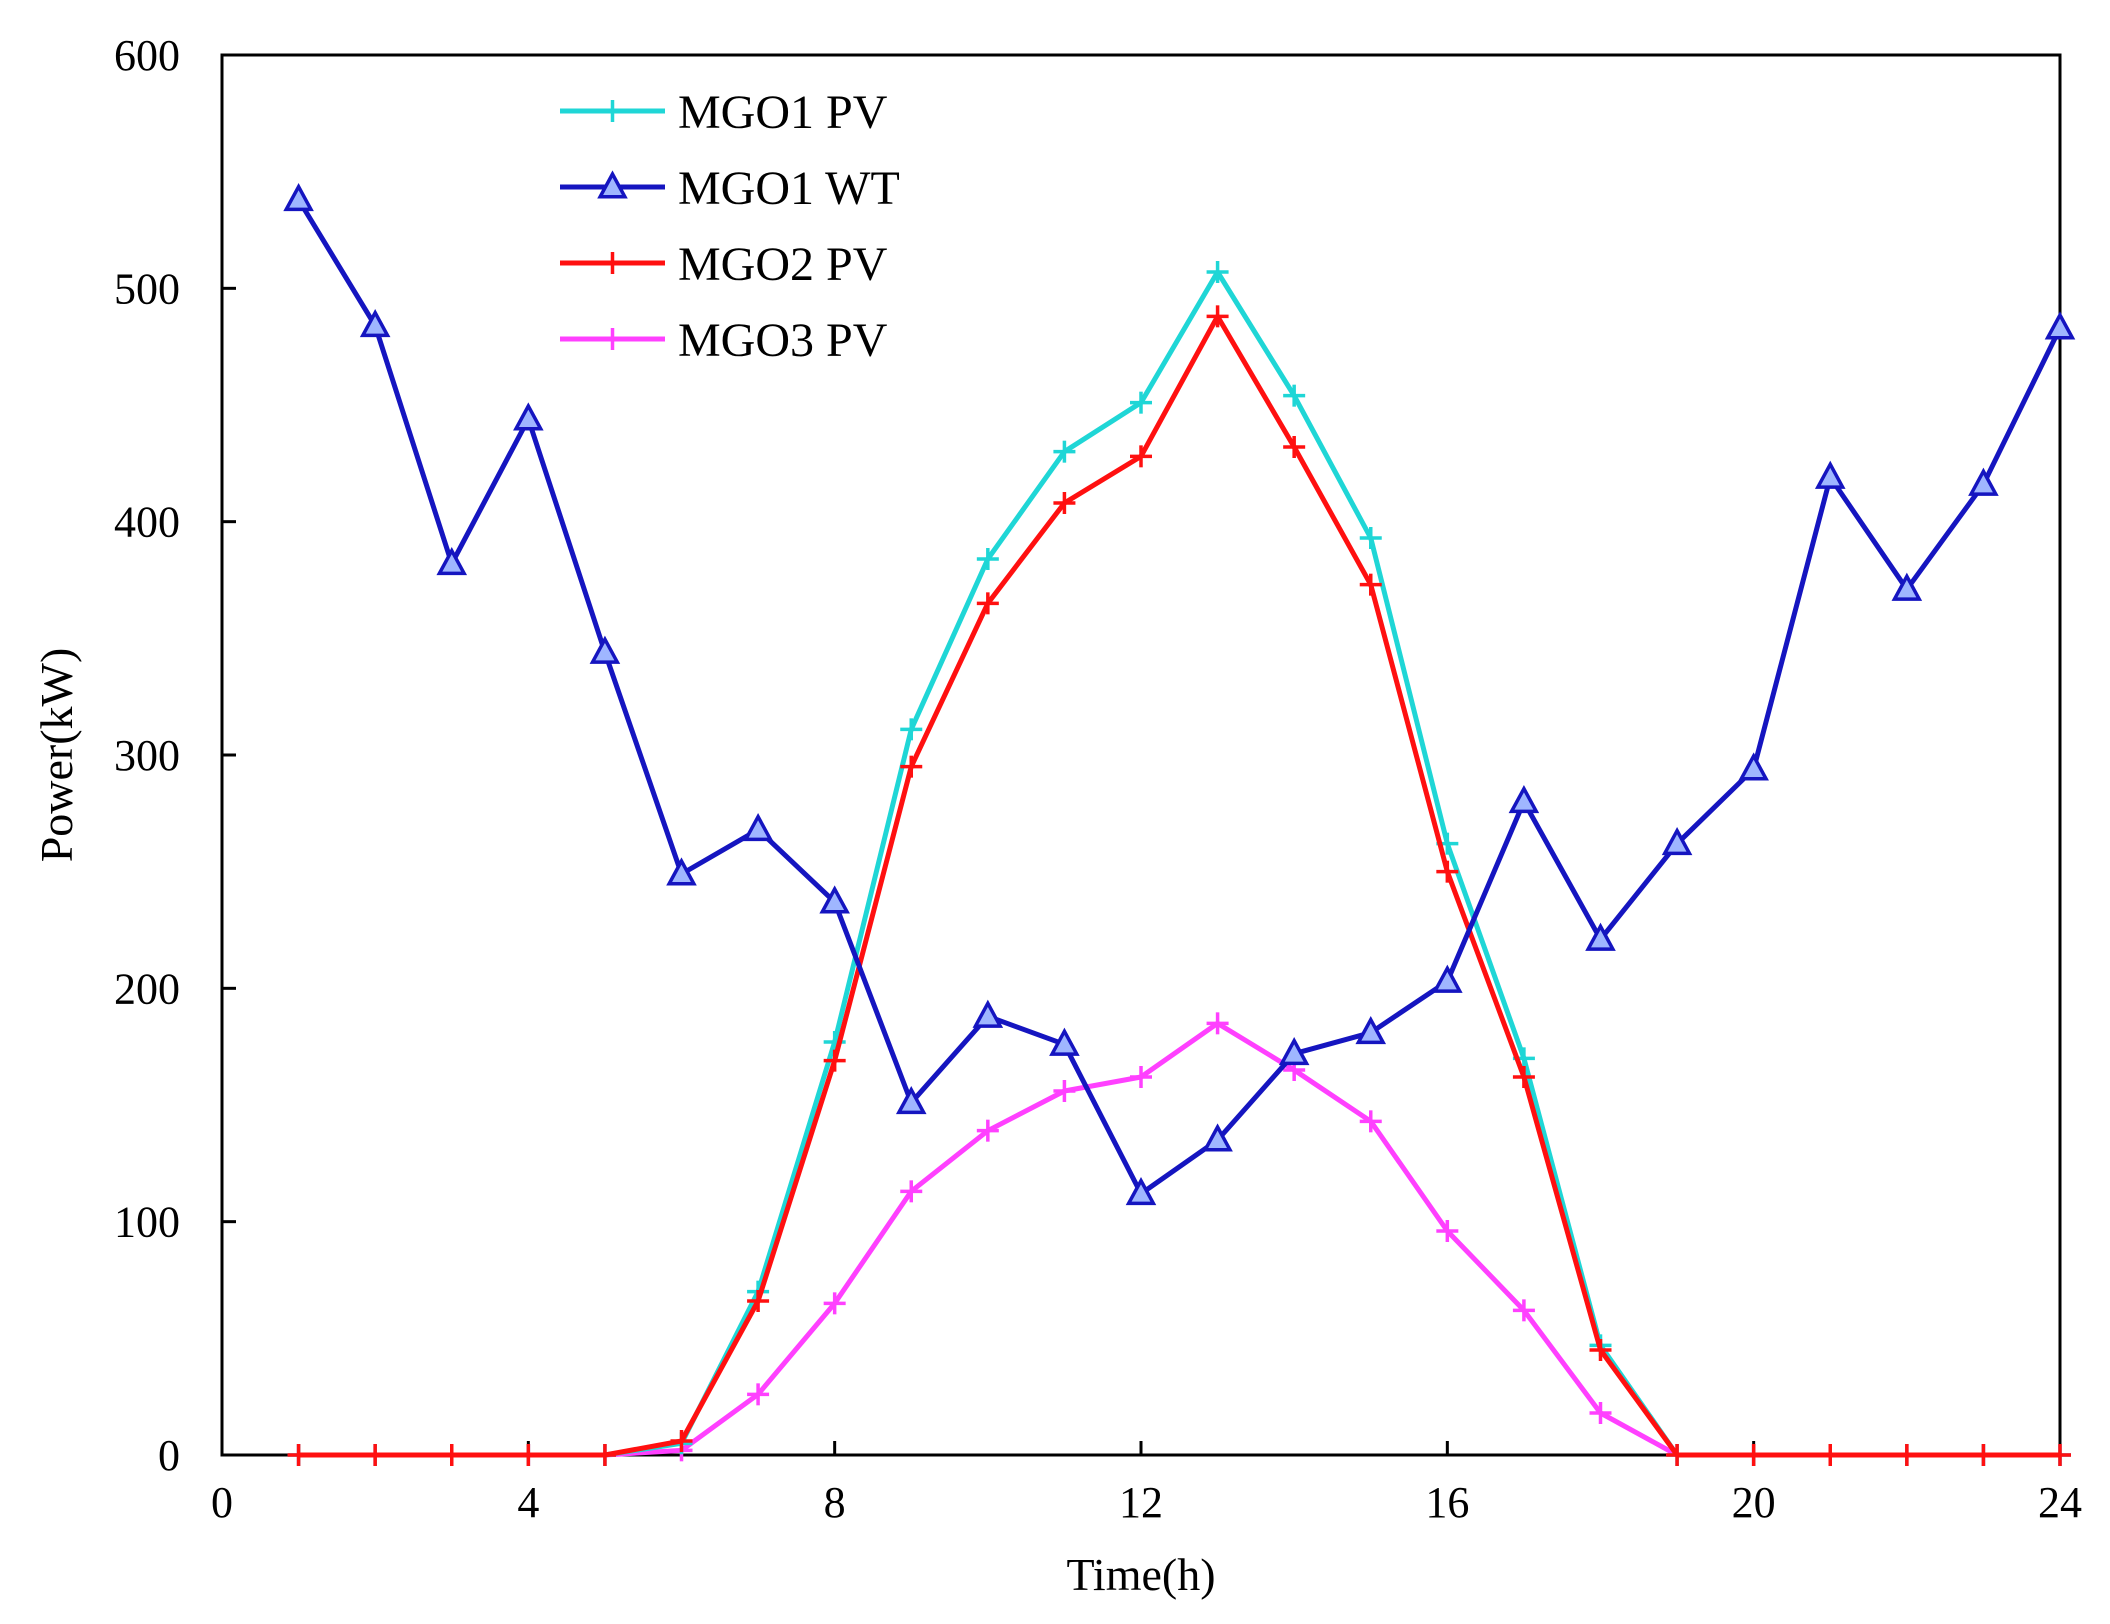 The width and height of the screenshot is (2110, 1624). I want to click on legend-item: MGO1 PV, so click(724, 112).